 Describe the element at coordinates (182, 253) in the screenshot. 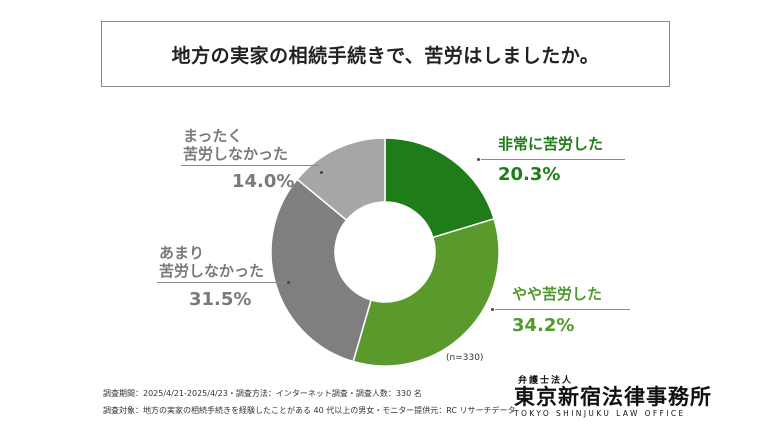

I see `label-not-much-line1: あまり` at that location.